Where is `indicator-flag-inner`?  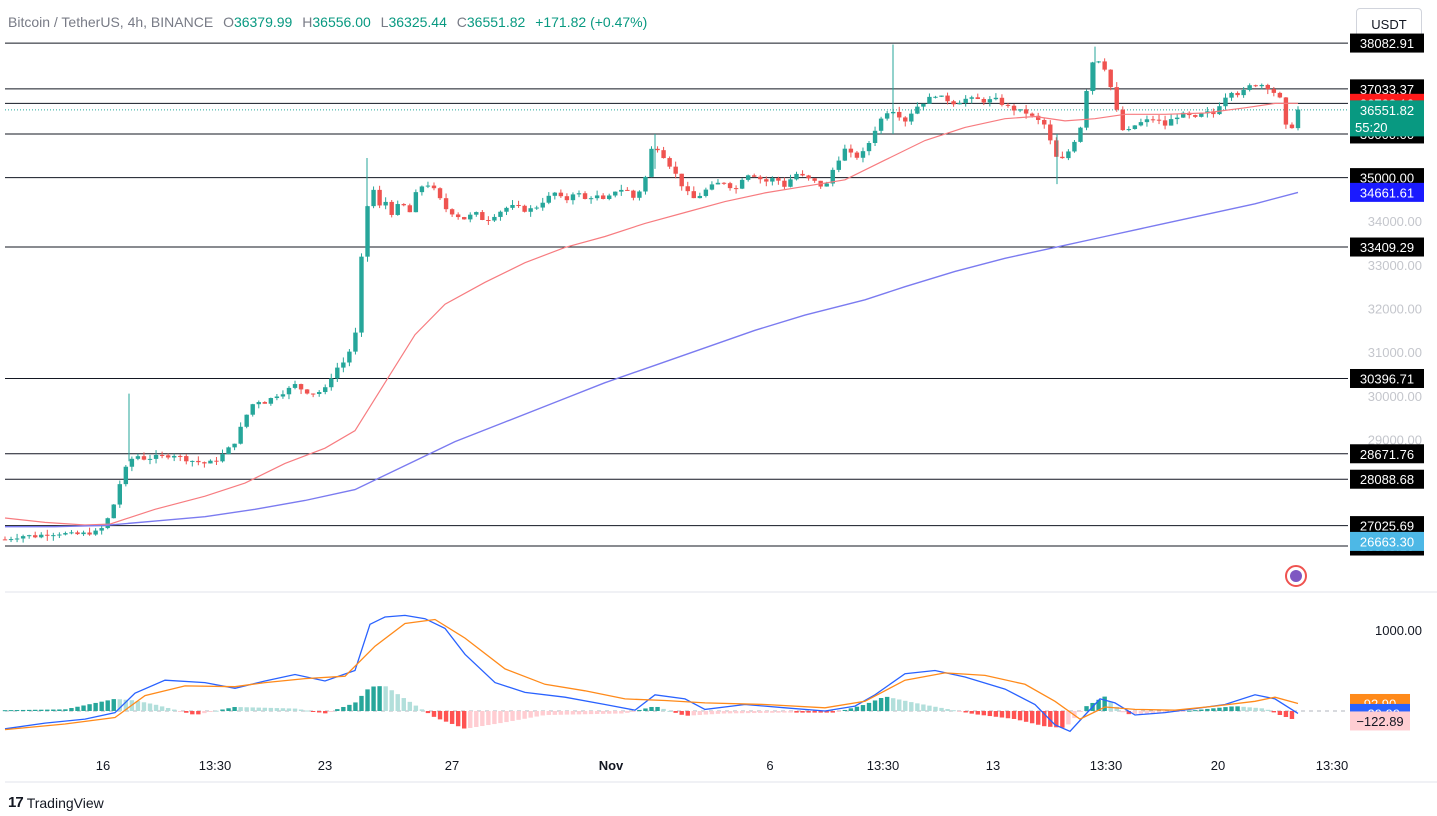
indicator-flag-inner is located at coordinates (1296, 576).